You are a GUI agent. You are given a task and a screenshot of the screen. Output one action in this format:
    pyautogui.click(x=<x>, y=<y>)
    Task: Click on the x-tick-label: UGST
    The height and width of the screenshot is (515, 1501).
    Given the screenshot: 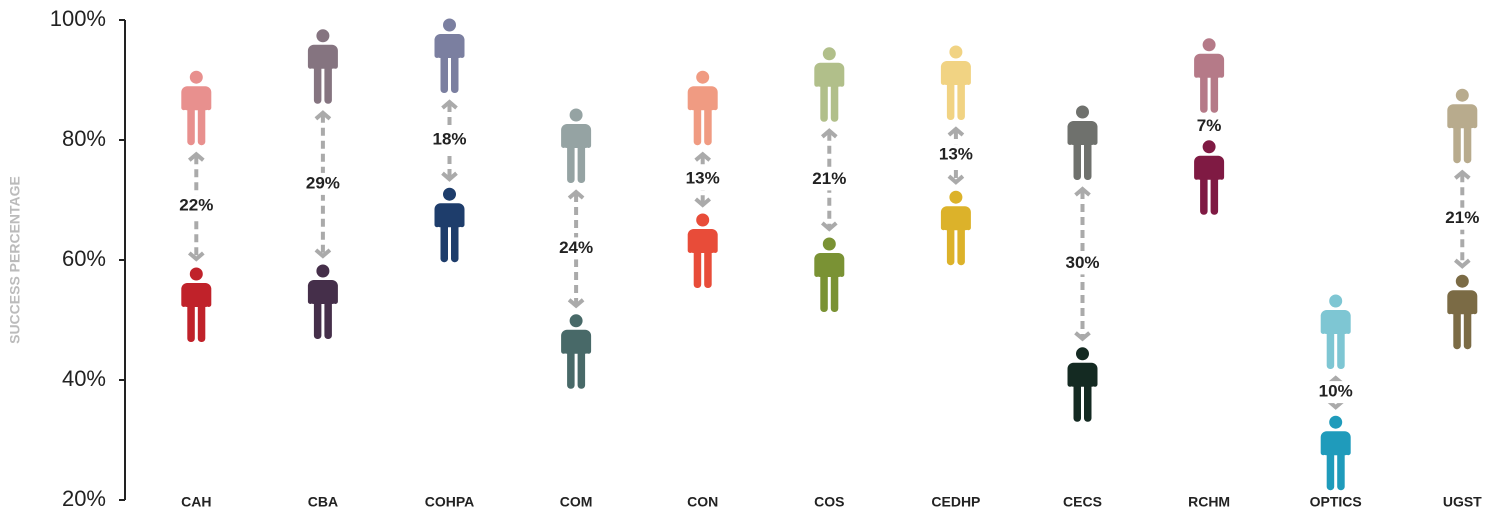 What is the action you would take?
    pyautogui.click(x=1462, y=502)
    